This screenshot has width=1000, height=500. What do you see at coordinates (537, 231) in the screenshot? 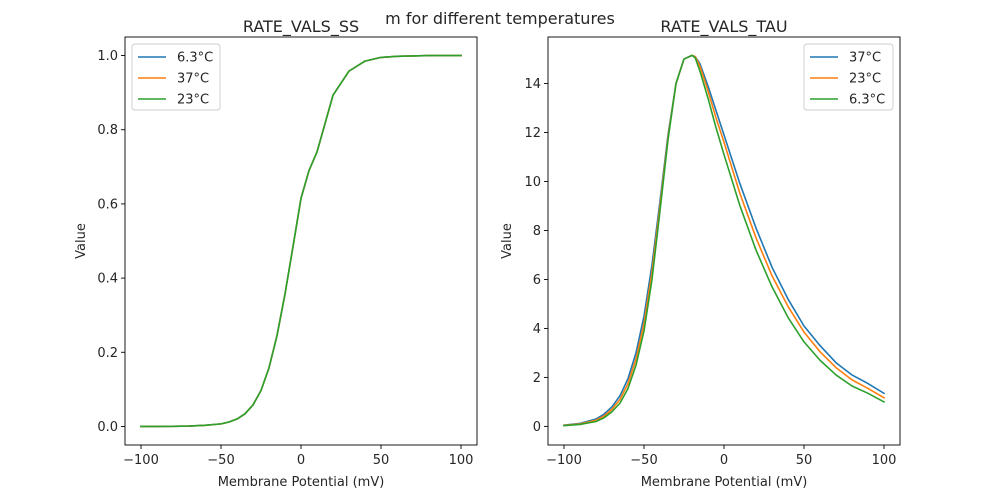
I see `y-tick-label: 8` at bounding box center [537, 231].